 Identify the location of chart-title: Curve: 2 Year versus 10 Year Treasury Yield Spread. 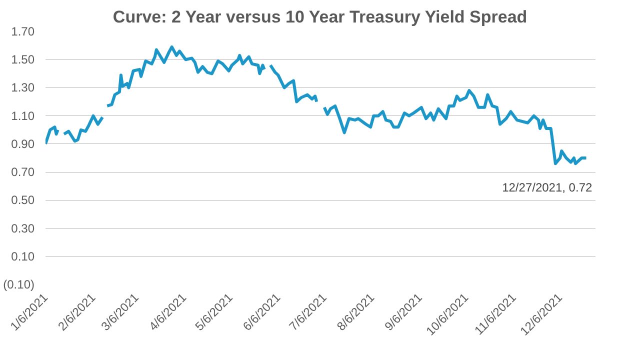
(320, 17).